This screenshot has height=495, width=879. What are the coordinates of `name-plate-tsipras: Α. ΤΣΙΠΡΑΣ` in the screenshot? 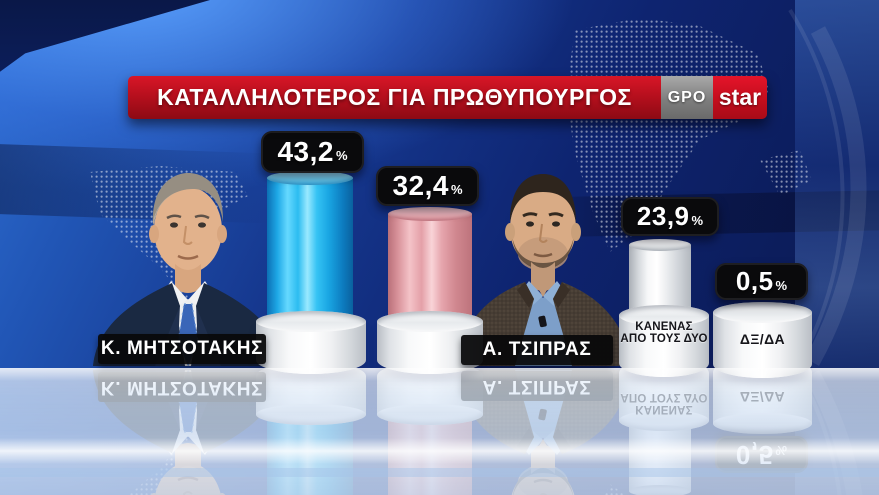 It's located at (537, 350).